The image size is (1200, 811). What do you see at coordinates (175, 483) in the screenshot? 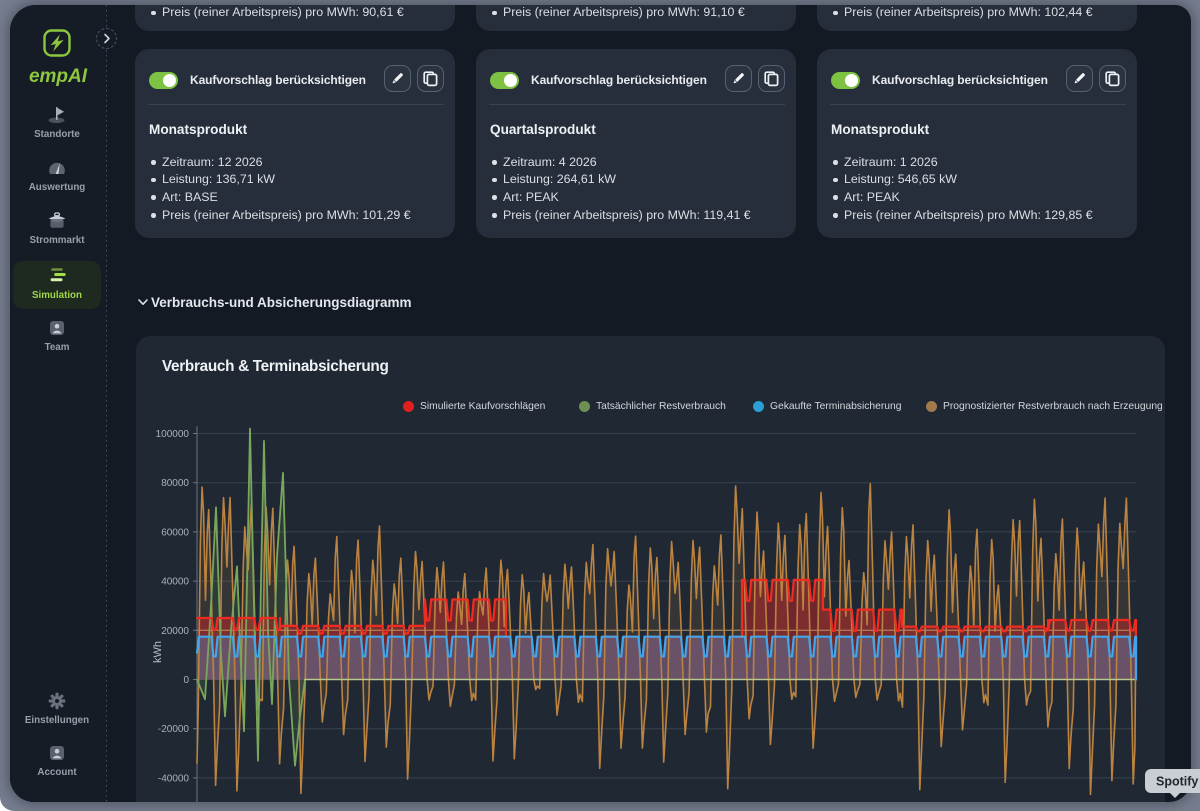
I see `svg-text: 80000` at bounding box center [175, 483].